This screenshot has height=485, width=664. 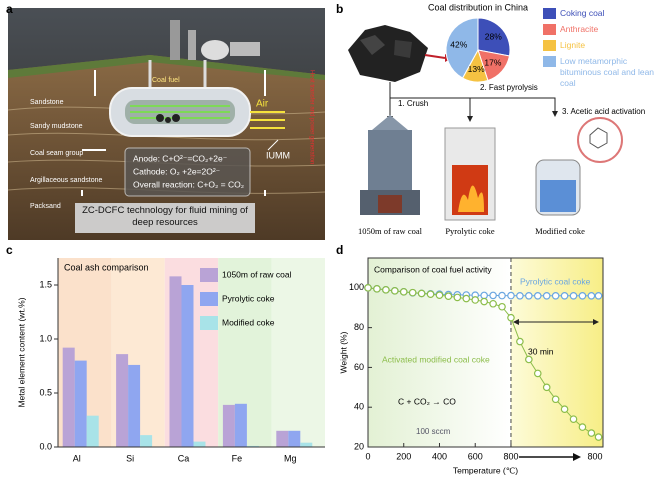 I want to click on step-label: 3. Acetic acid activation, so click(x=603, y=111).